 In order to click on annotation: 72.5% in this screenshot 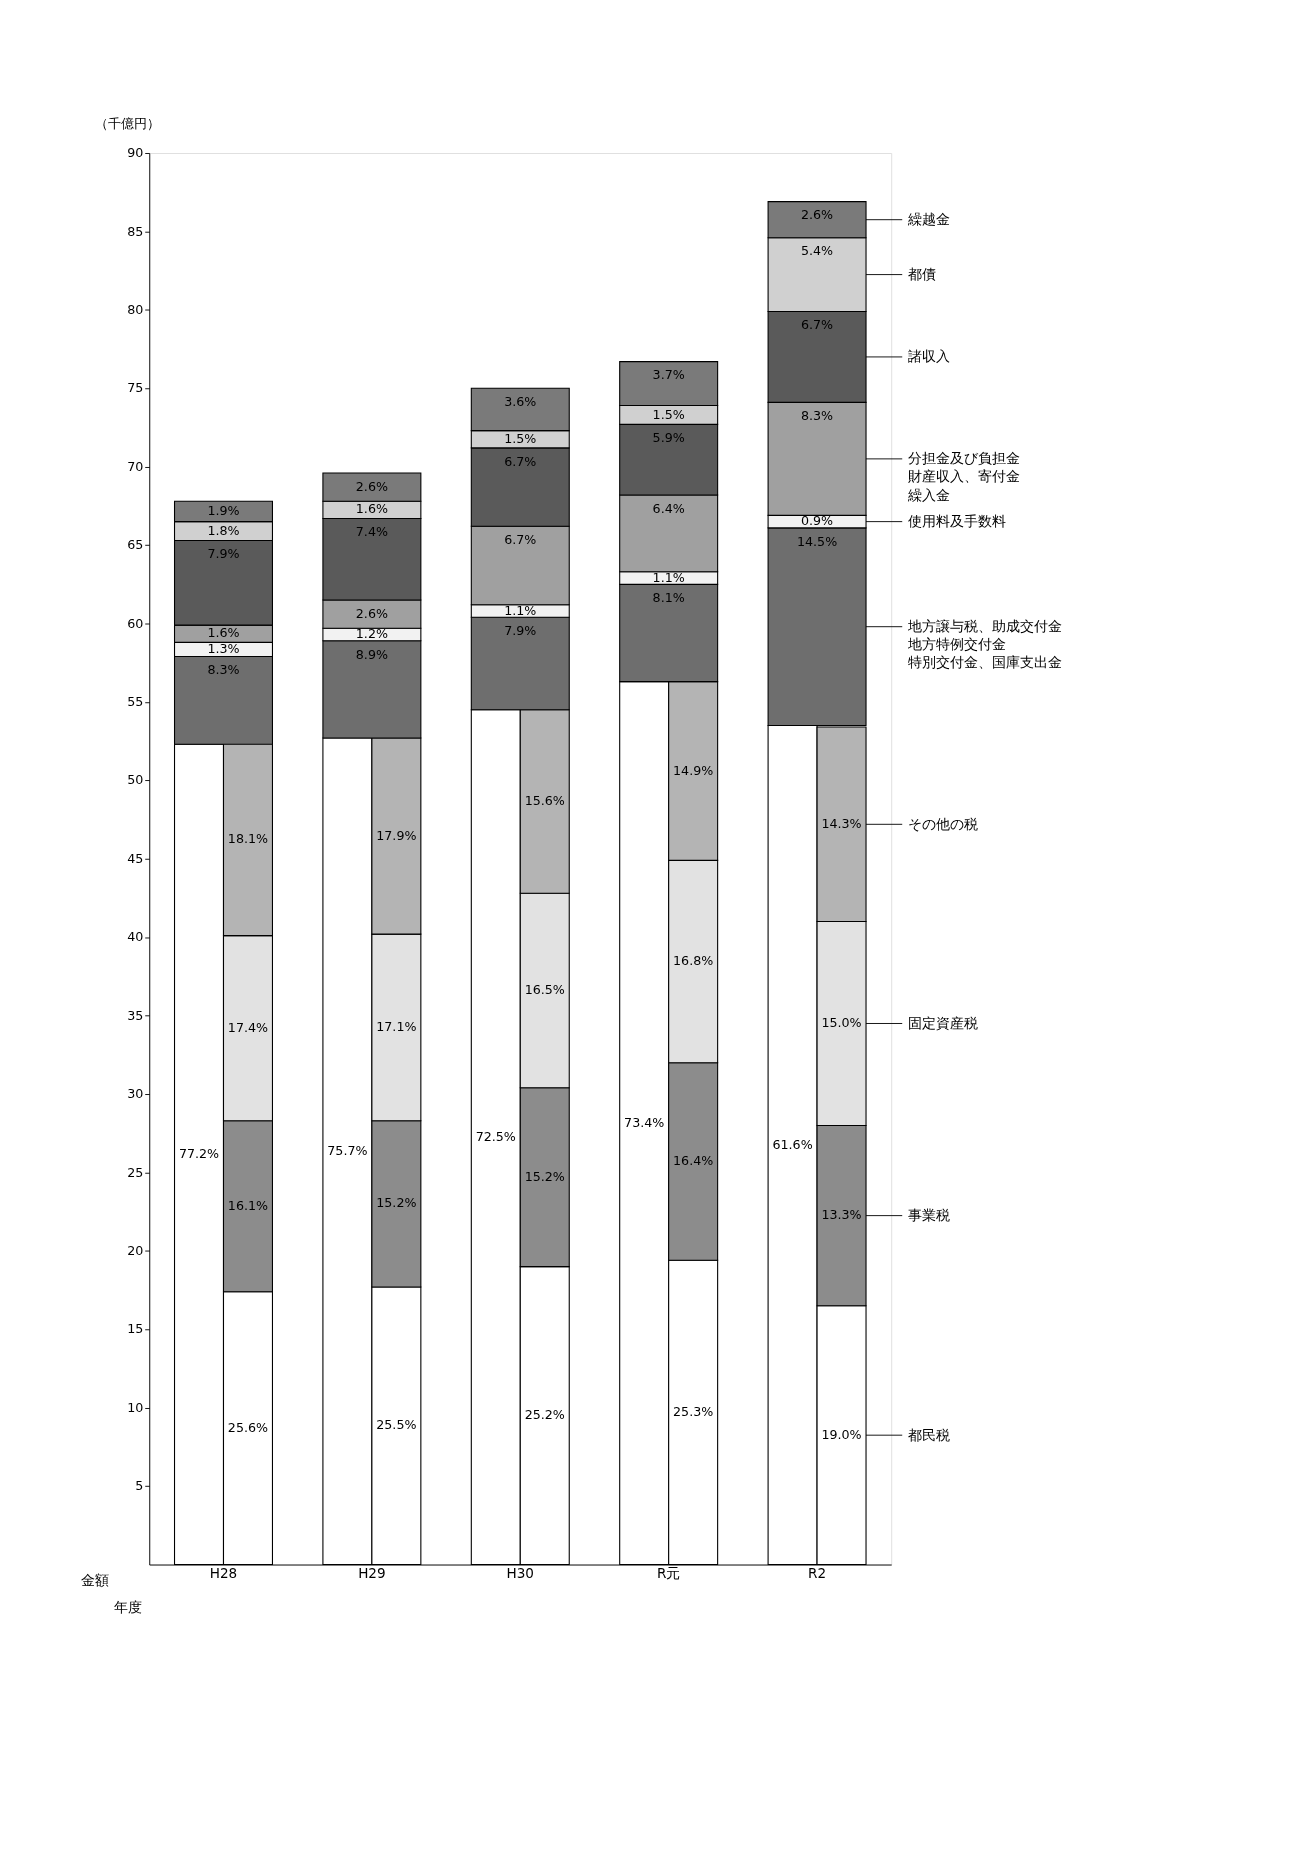, I will do `click(495, 1136)`.